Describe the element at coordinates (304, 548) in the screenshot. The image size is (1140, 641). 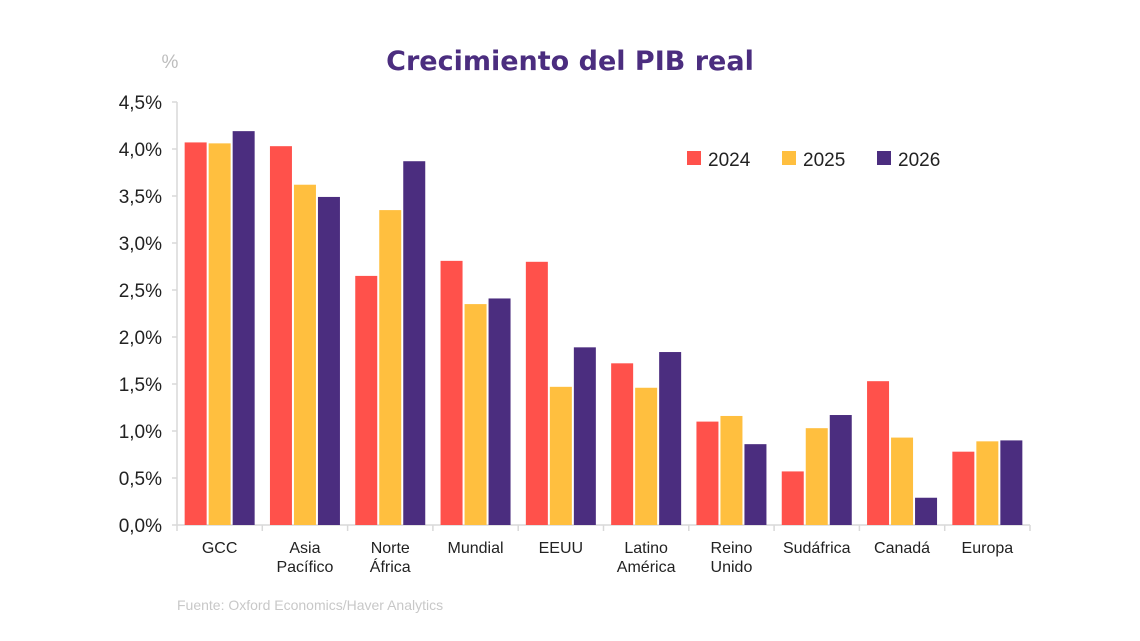
I see `x-tick-label-line: Asia` at that location.